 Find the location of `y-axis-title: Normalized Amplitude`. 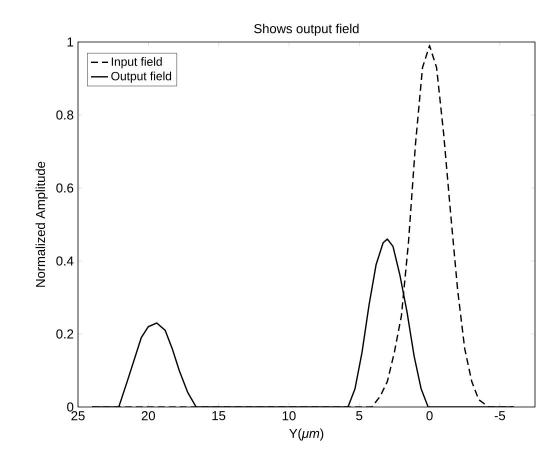

y-axis-title: Normalized Amplitude is located at coordinates (42, 224).